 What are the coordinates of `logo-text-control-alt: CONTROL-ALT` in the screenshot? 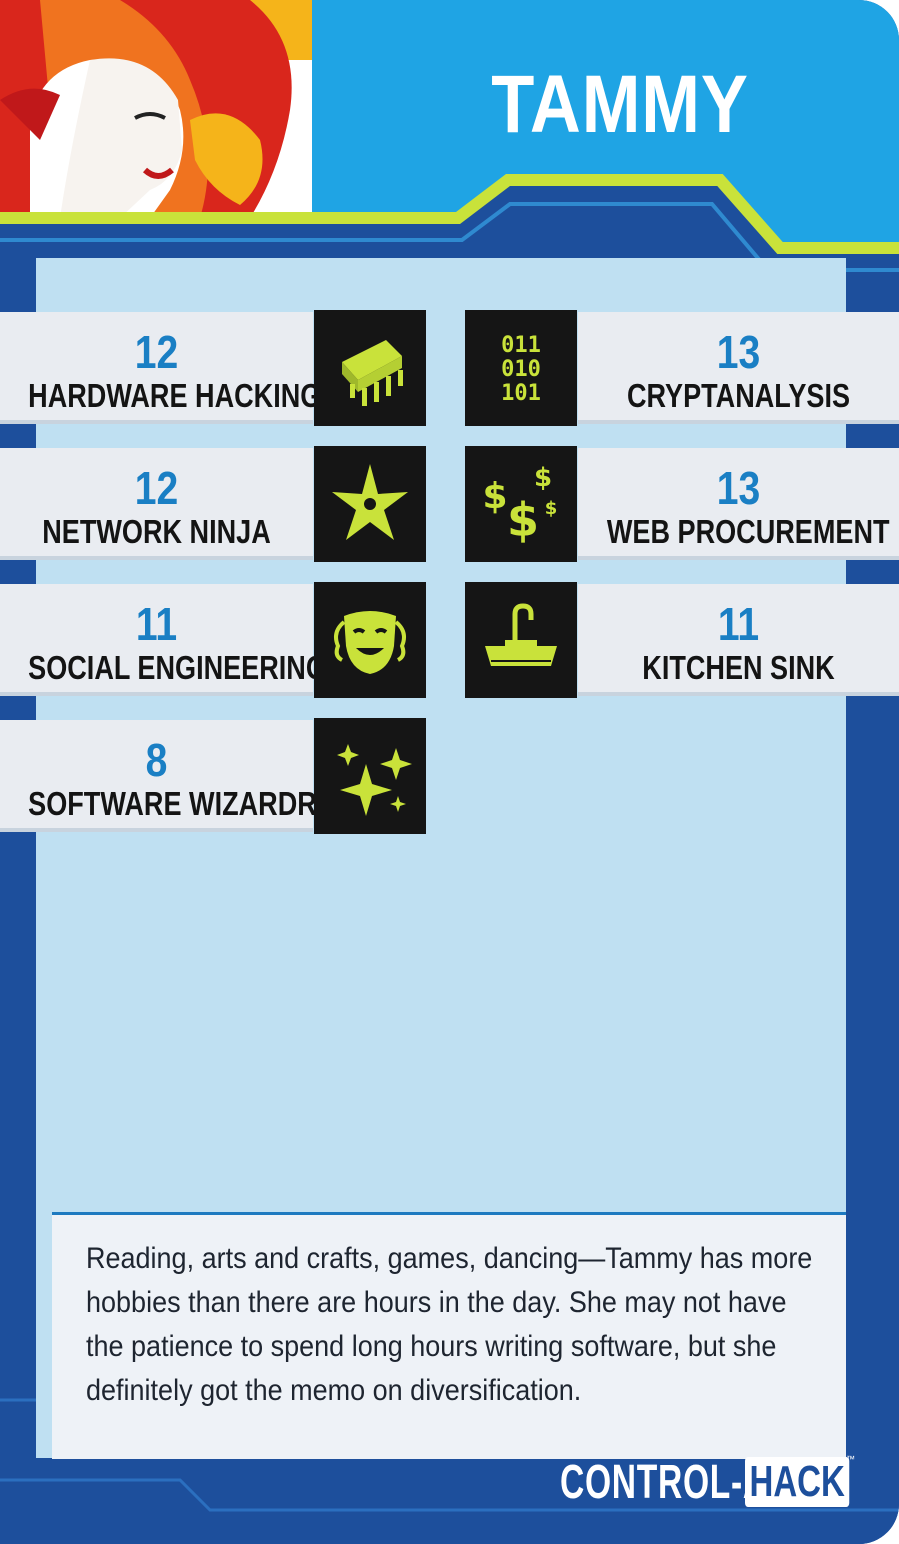 It's located at (684, 1482).